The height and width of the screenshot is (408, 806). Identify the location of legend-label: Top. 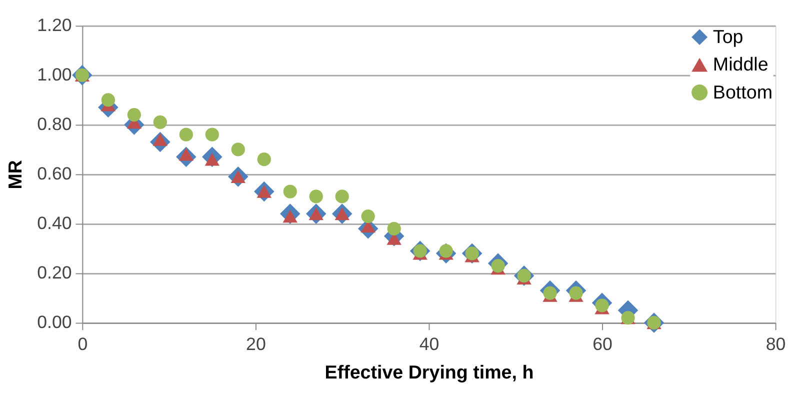
(728, 37).